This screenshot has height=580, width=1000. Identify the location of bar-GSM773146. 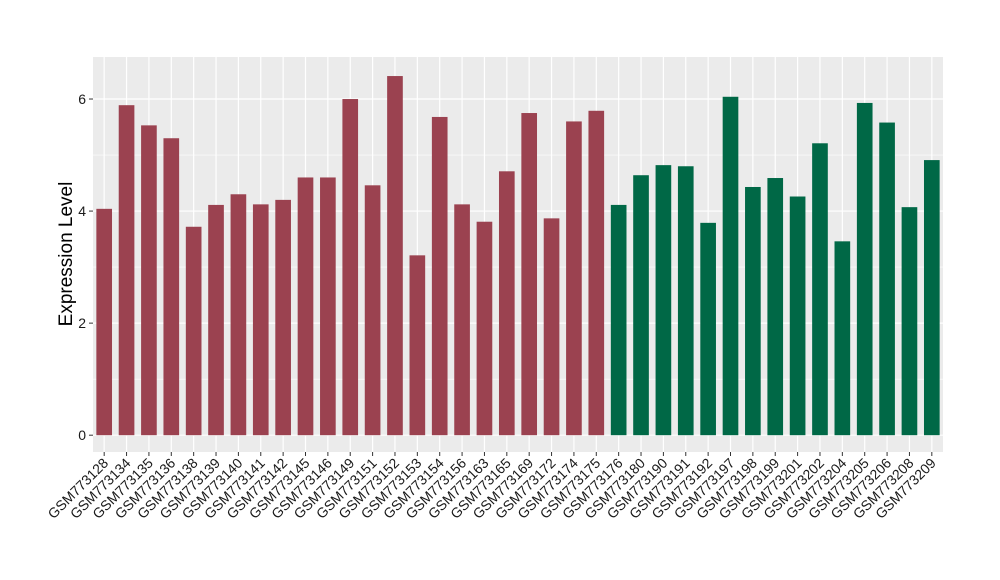
(328, 306).